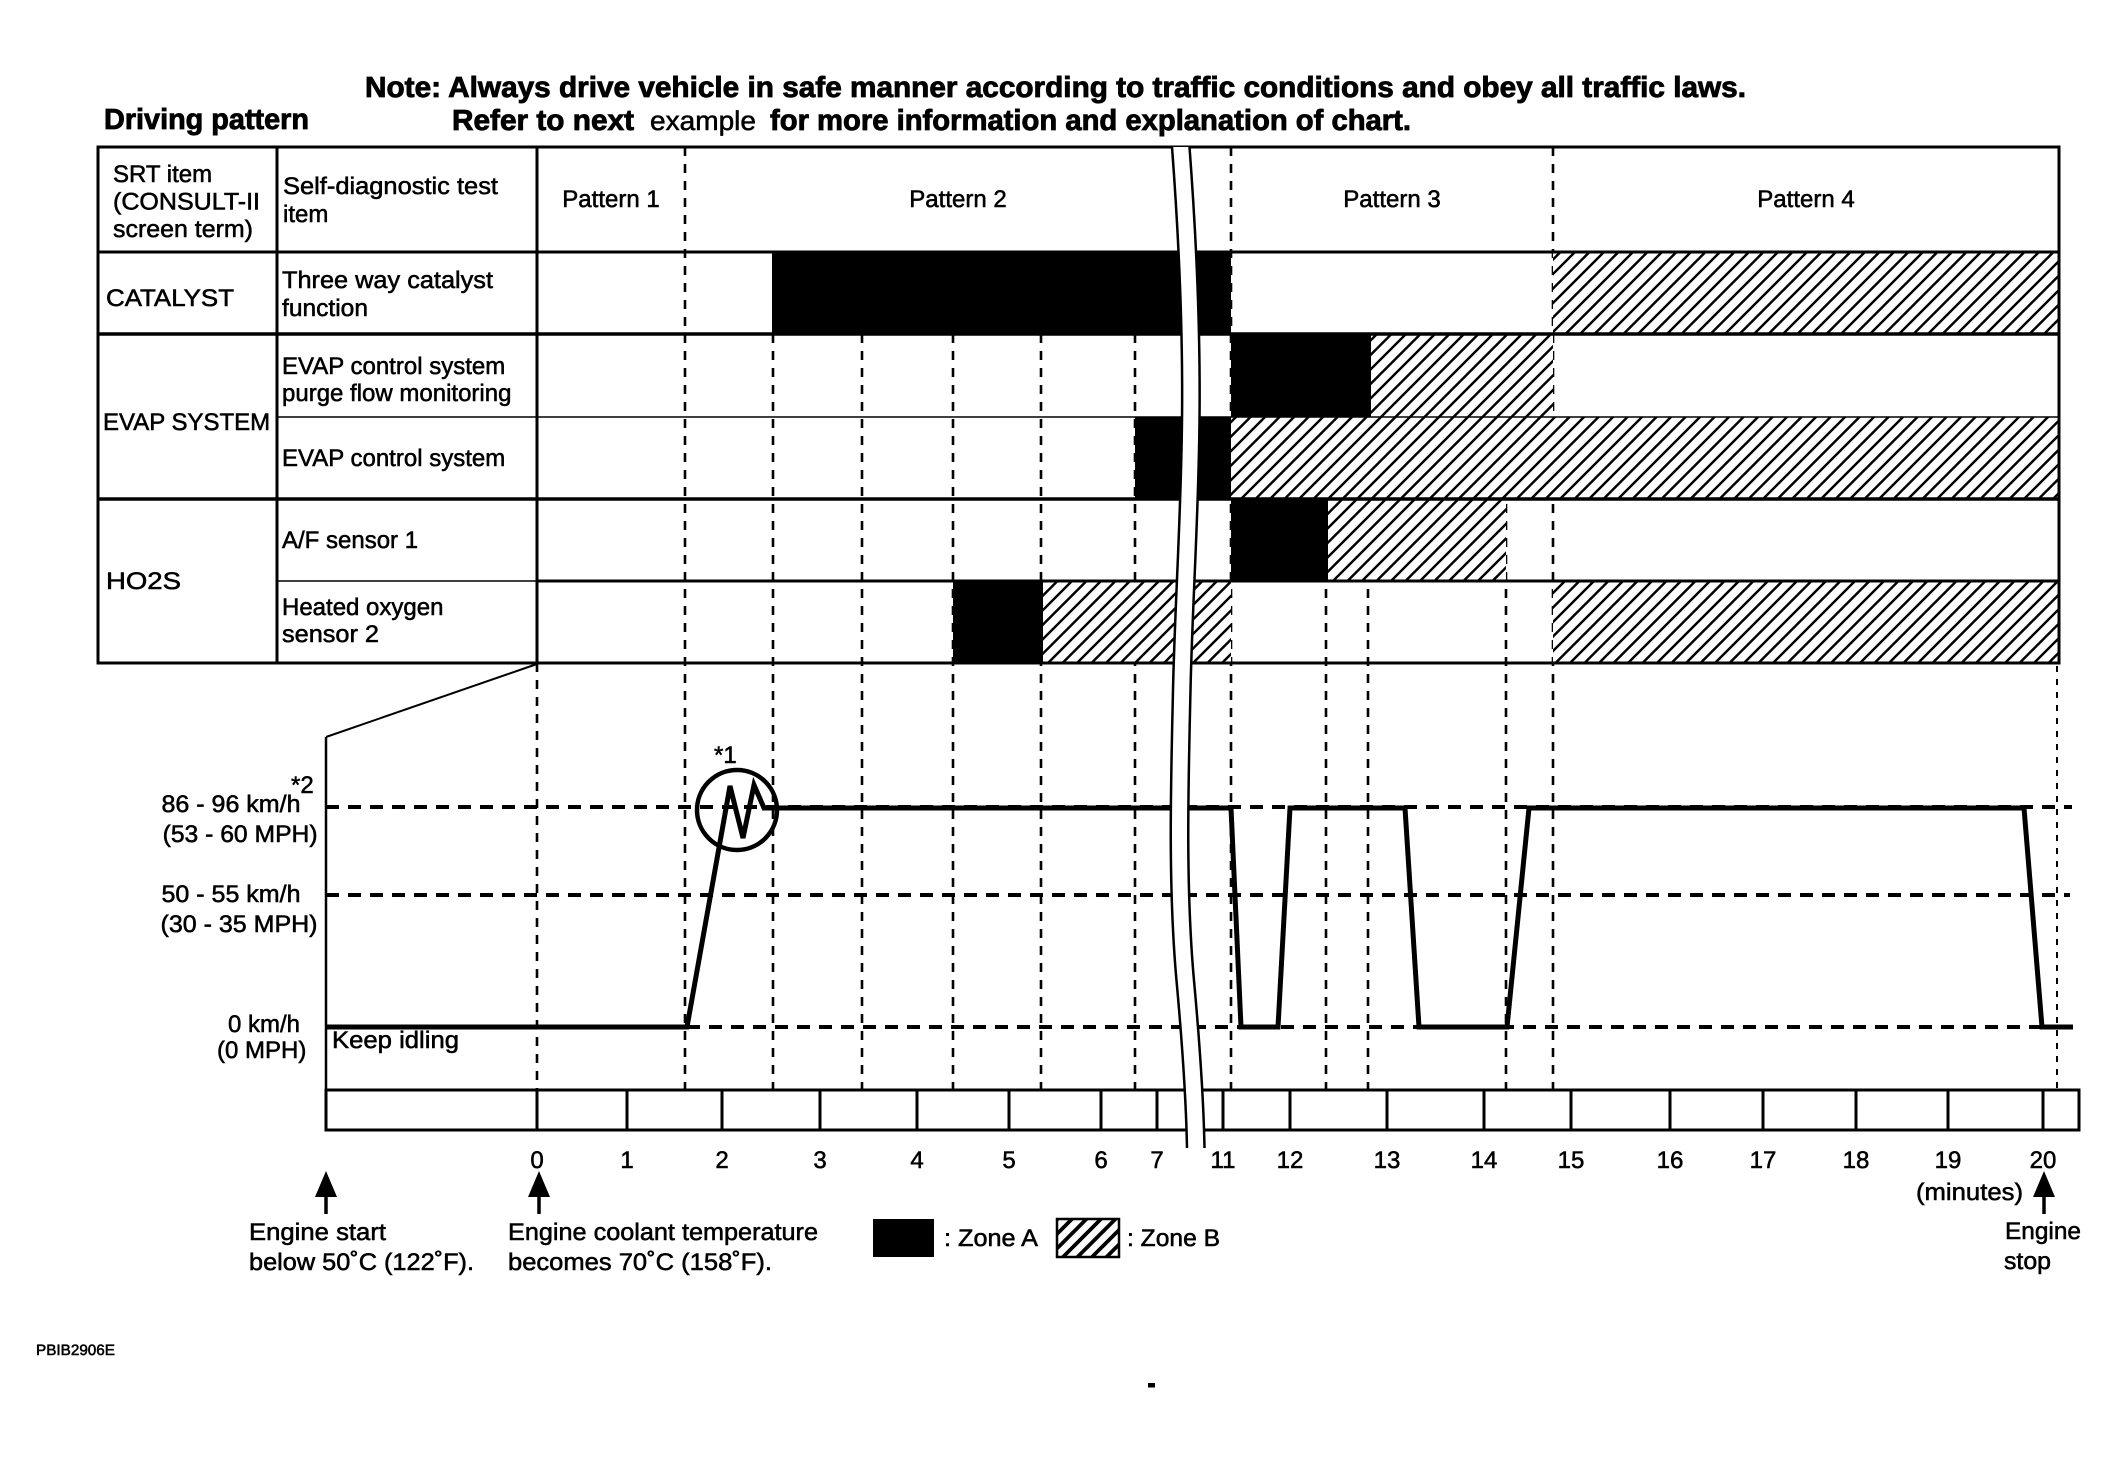  Describe the element at coordinates (143, 581) in the screenshot. I see `svg-text: HO2S` at that location.